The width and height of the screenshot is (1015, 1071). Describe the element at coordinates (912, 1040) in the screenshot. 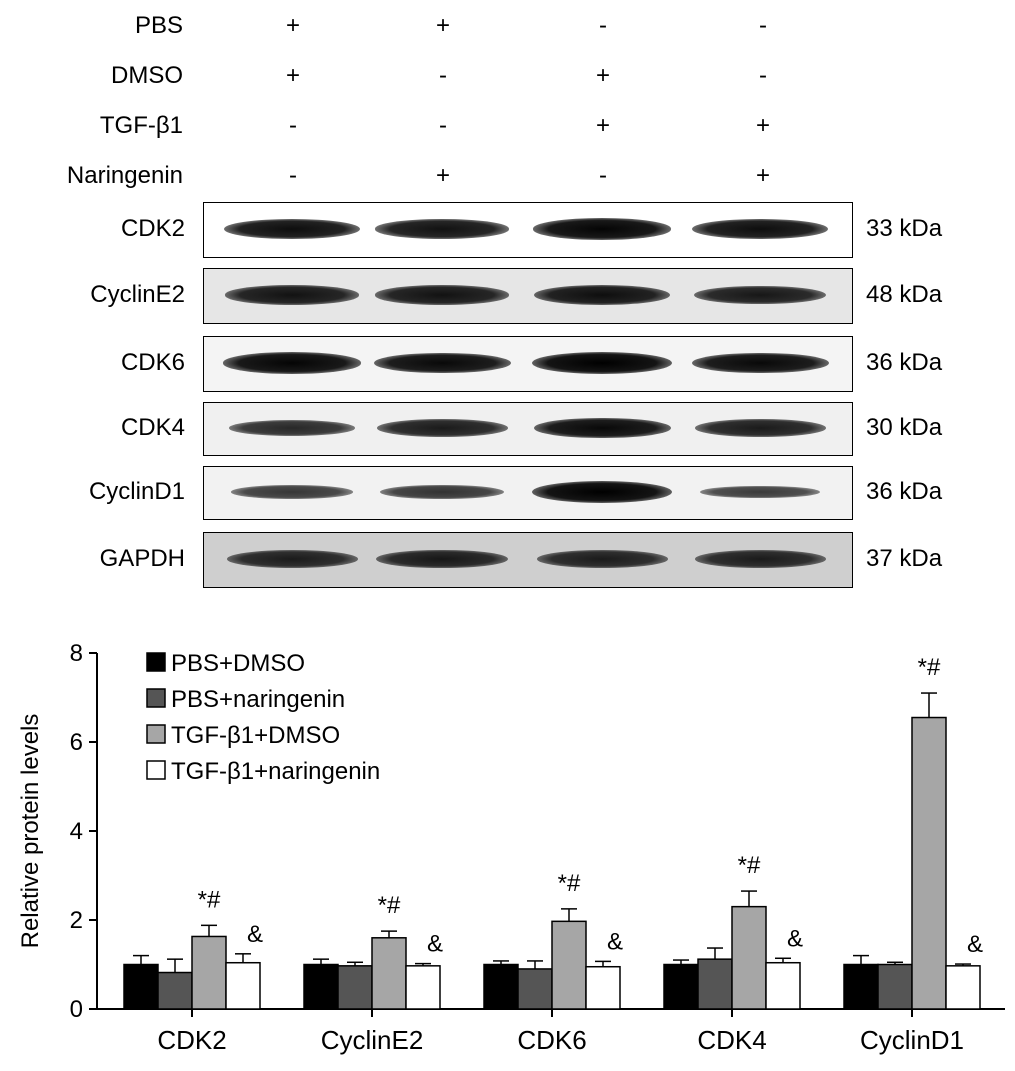

I see `x-tick-label: CyclinD1` at that location.